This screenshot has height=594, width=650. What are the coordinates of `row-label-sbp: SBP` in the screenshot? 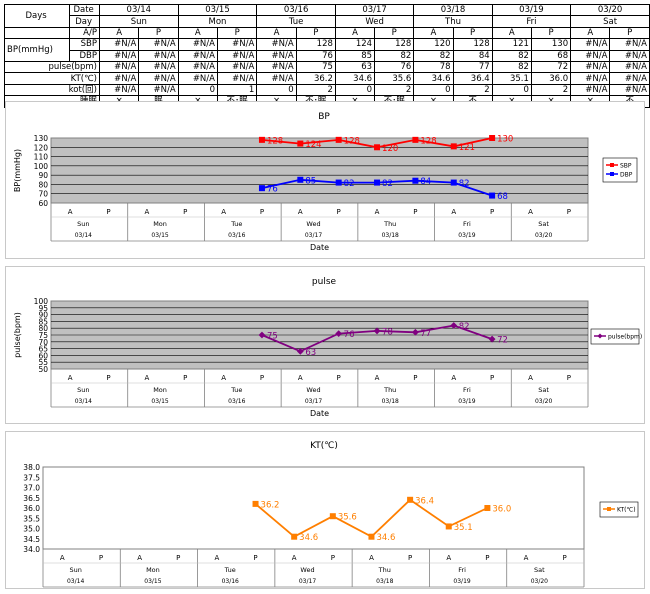 It's located at (84, 44).